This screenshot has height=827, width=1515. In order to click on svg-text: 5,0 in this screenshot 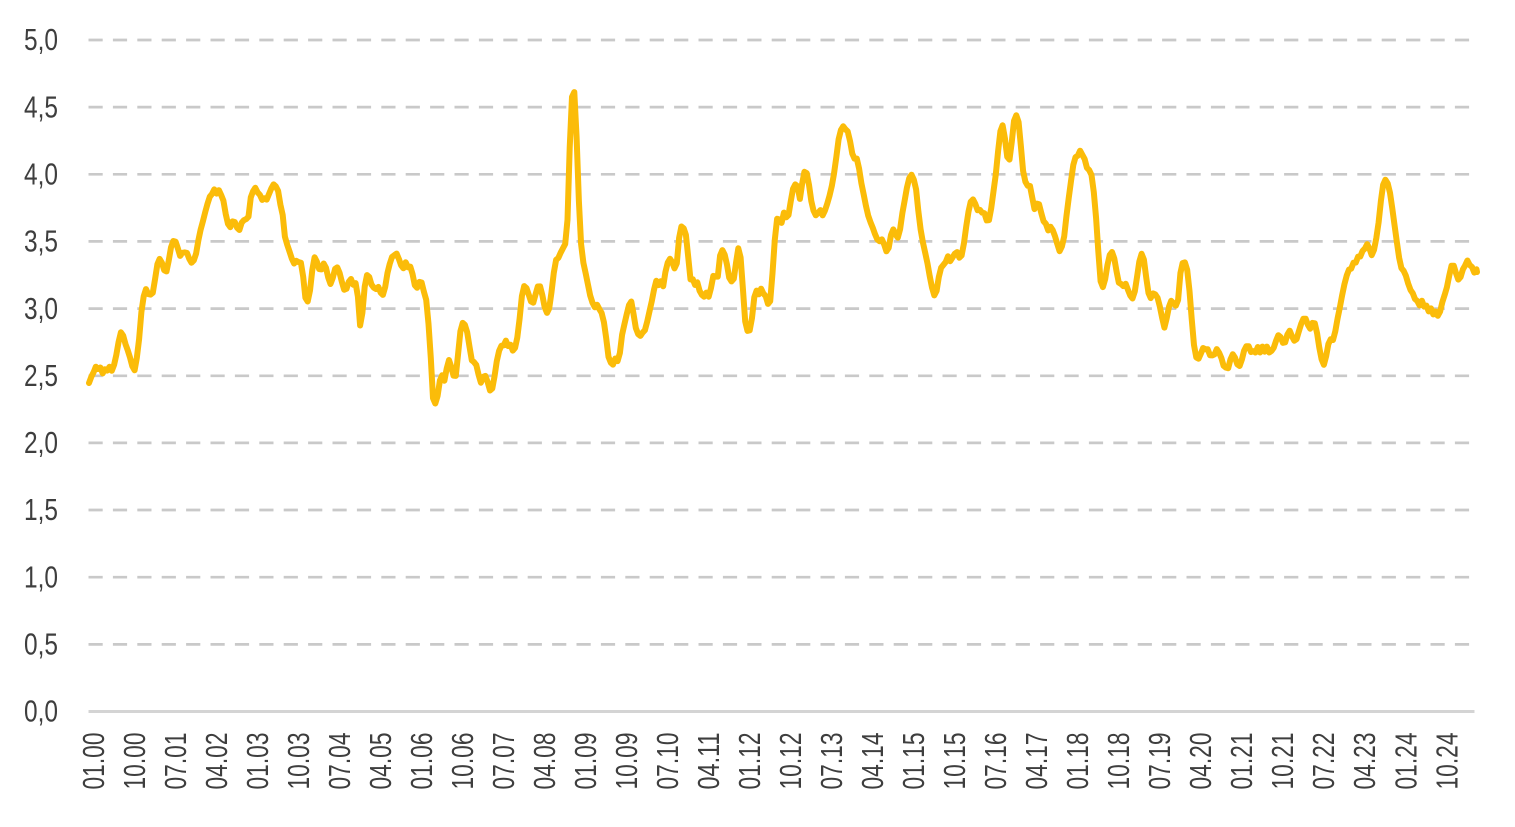, I will do `click(41, 40)`.